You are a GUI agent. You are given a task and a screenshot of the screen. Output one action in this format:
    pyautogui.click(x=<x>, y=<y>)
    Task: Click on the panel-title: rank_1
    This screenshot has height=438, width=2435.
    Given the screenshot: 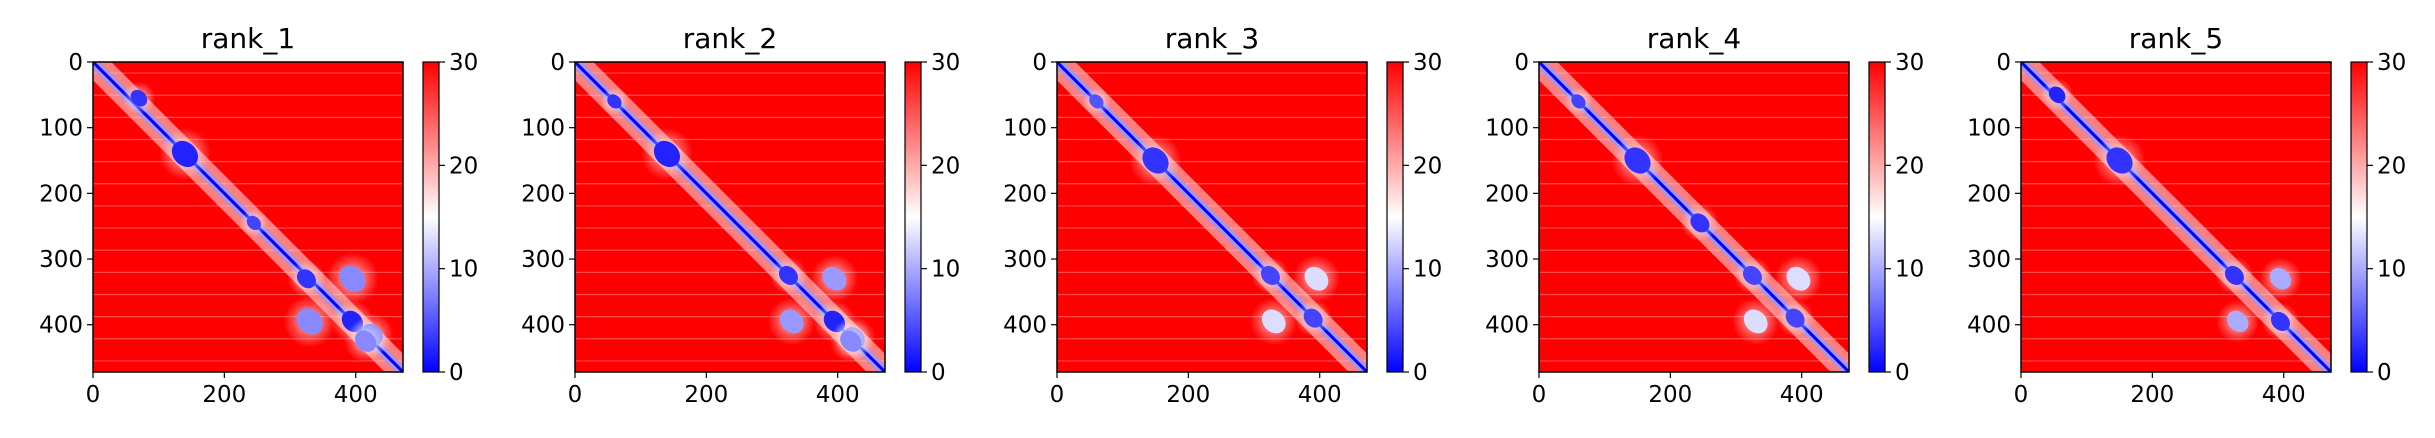 What is the action you would take?
    pyautogui.click(x=248, y=38)
    